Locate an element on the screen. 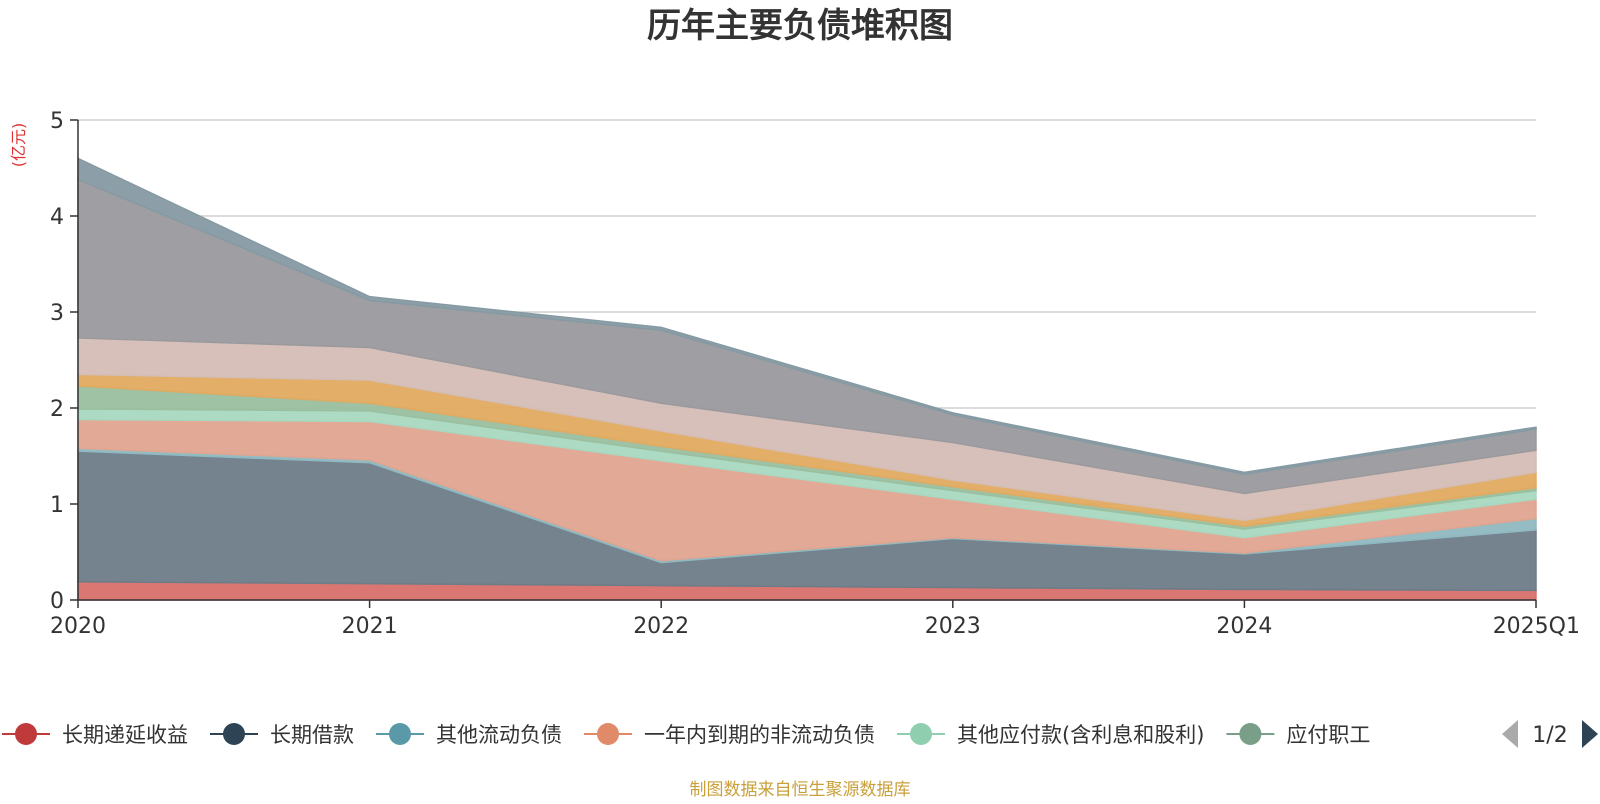 Image resolution: width=1600 pixels, height=804 pixels. legend-label: 其他应付款(含利息和股利) is located at coordinates (1080, 735).